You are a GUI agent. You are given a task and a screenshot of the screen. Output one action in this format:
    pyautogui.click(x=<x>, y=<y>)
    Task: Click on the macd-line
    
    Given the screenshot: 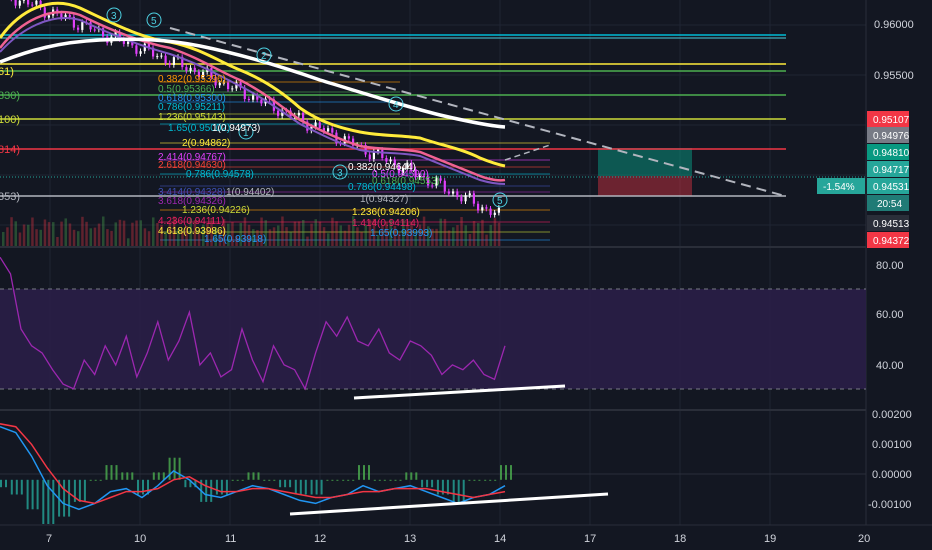 What is the action you would take?
    pyautogui.click(x=253, y=468)
    